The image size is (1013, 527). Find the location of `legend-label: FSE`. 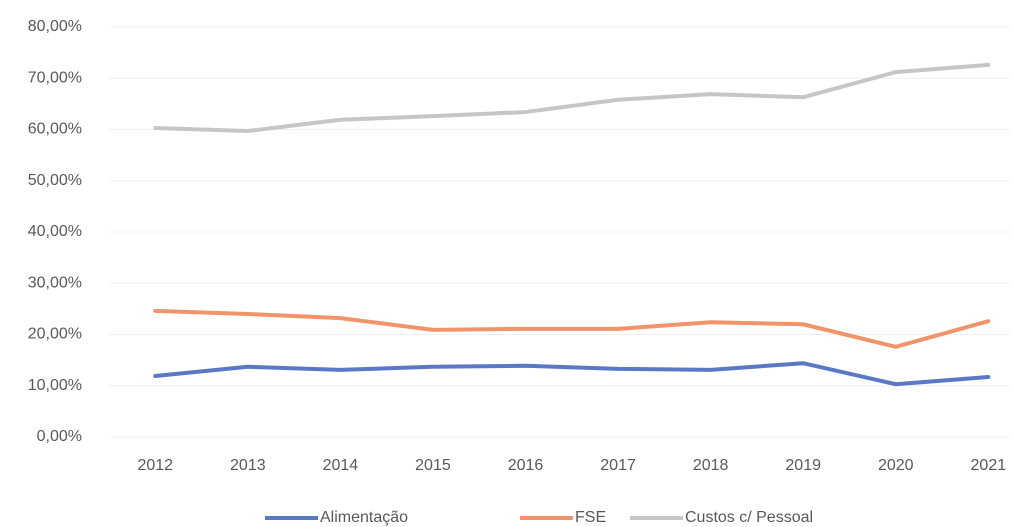

legend-label: FSE is located at coordinates (590, 517).